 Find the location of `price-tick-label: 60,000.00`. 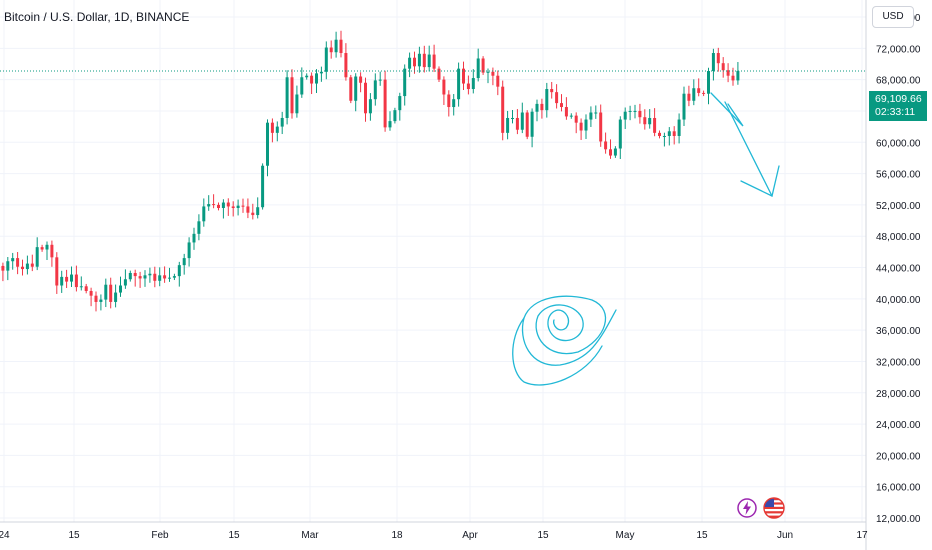

price-tick-label: 60,000.00 is located at coordinates (898, 143).